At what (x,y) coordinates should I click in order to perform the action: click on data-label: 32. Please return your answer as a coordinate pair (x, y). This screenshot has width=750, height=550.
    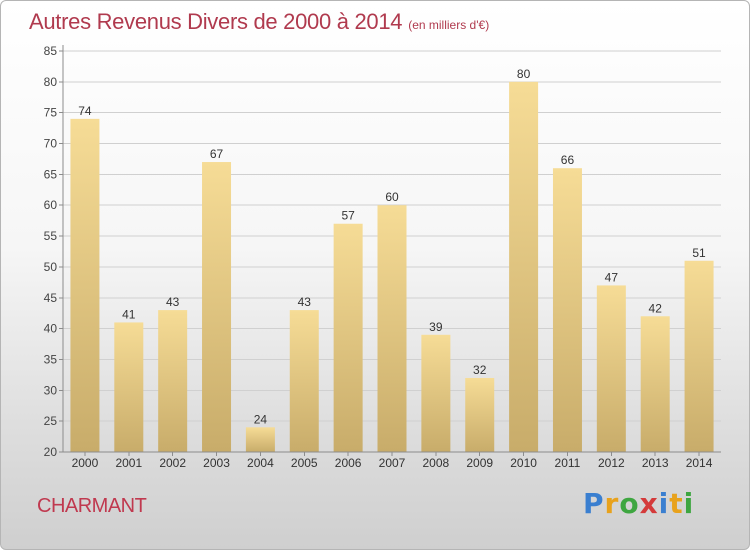
    Looking at the image, I should click on (480, 370).